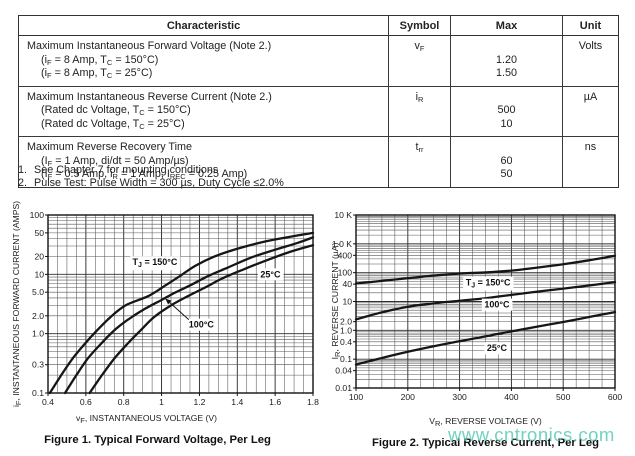 The image size is (635, 456). Describe the element at coordinates (345, 255) in the screenshot. I see `y-tick-label: 400` at that location.